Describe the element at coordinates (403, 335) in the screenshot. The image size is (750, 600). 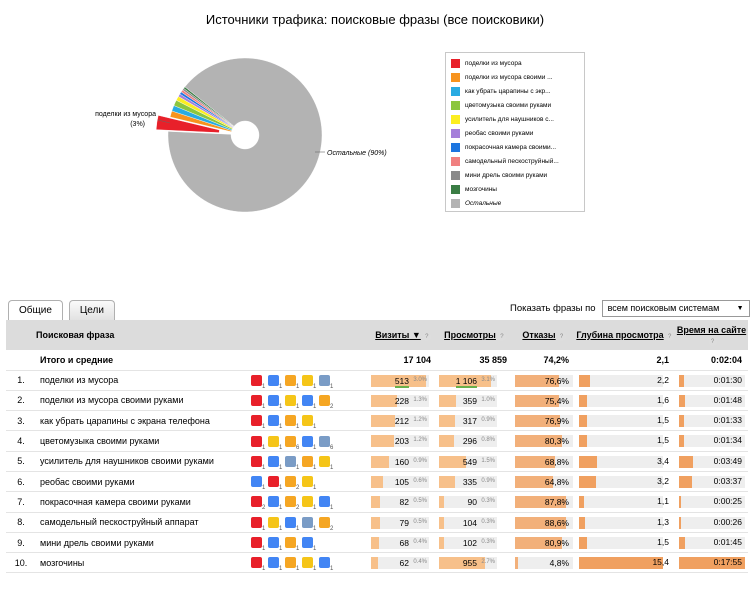
I see `col-visits: Визиты ▼?` at that location.